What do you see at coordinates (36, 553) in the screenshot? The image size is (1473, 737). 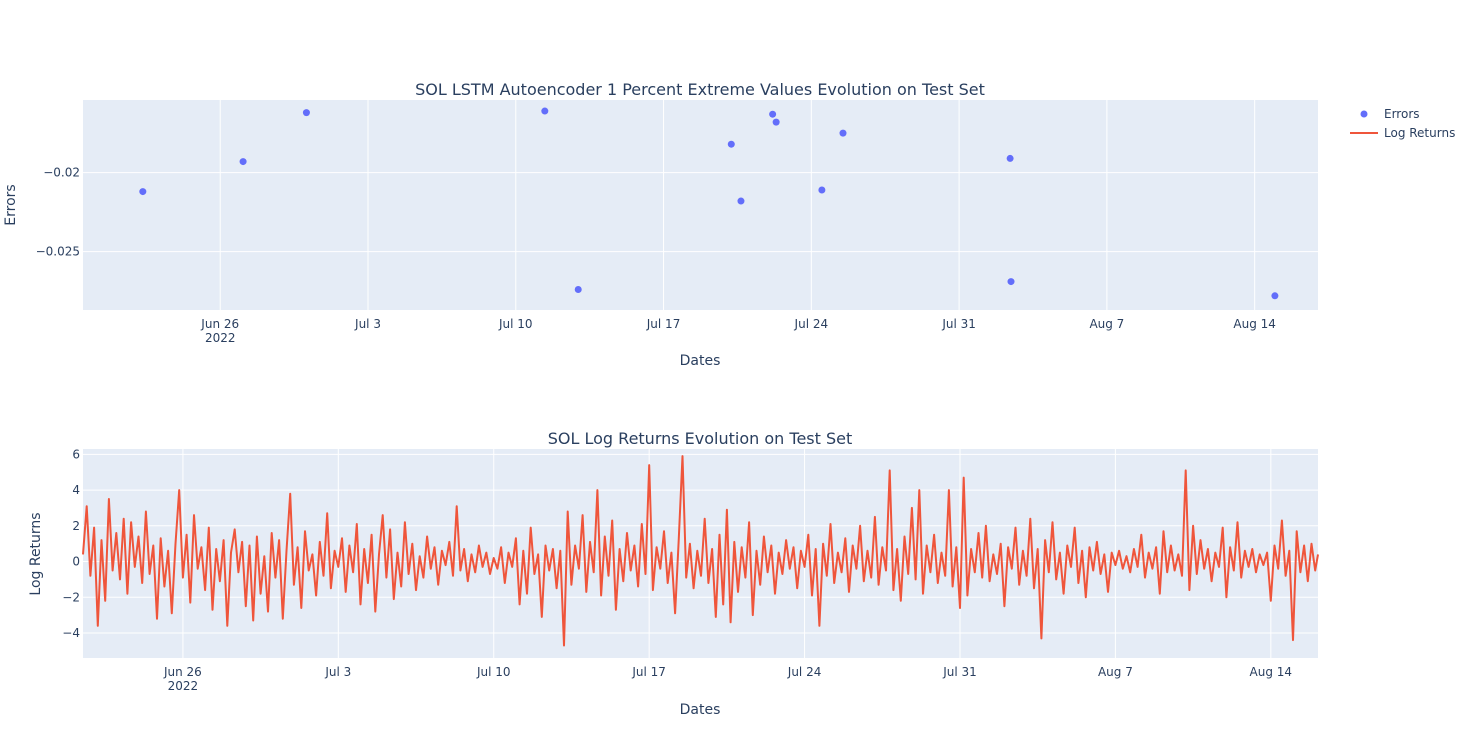 I see `log-returns-y-axis-label: Log Returns` at bounding box center [36, 553].